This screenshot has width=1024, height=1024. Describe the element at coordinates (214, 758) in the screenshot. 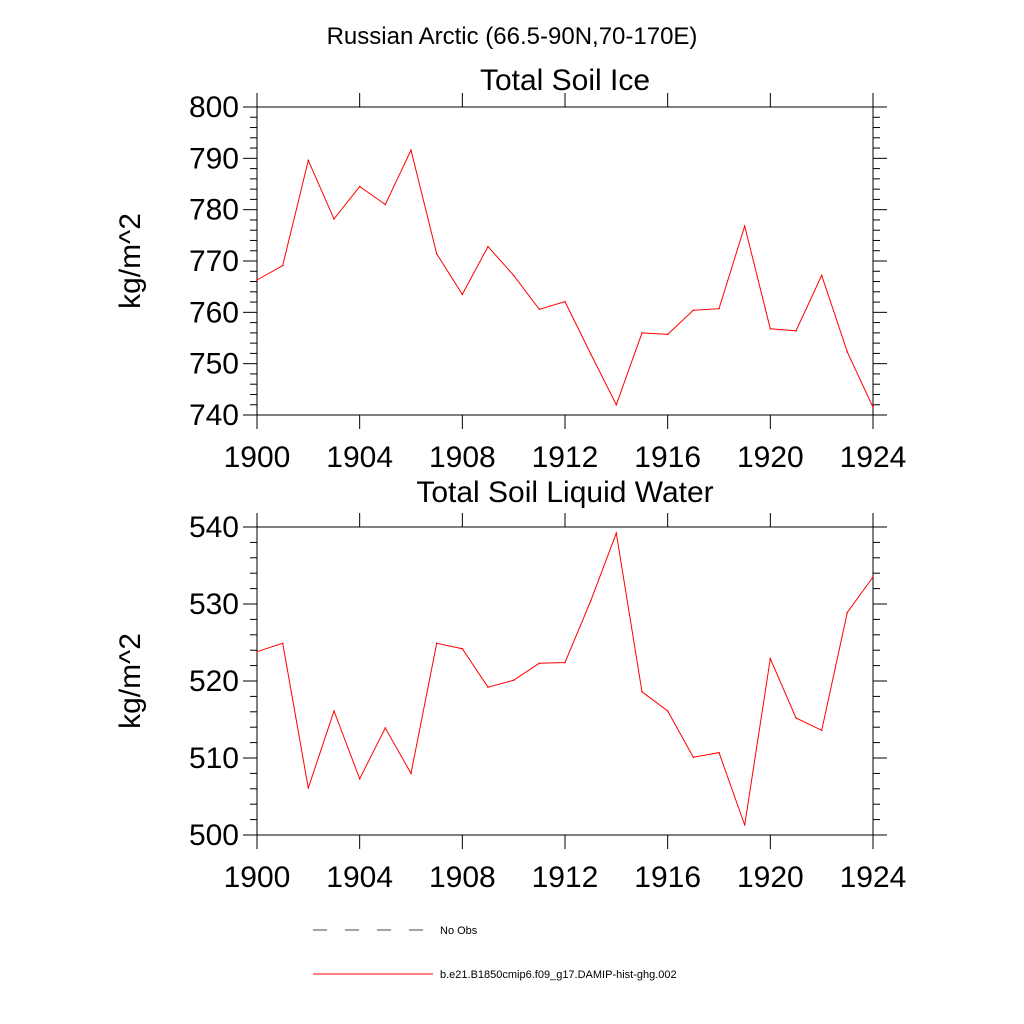

I see `y-tick-label: 510` at that location.